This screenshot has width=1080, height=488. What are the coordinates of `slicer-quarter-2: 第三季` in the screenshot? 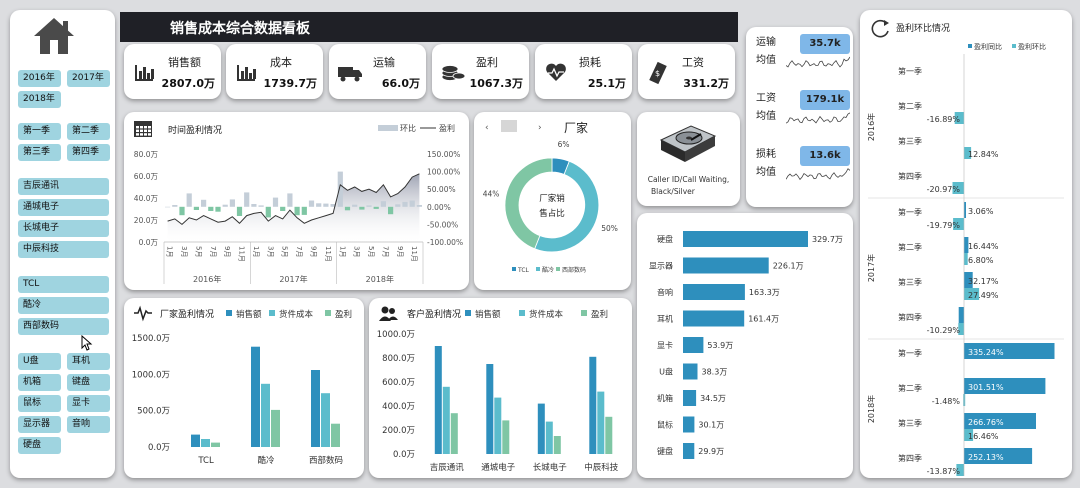 It's located at (39, 152).